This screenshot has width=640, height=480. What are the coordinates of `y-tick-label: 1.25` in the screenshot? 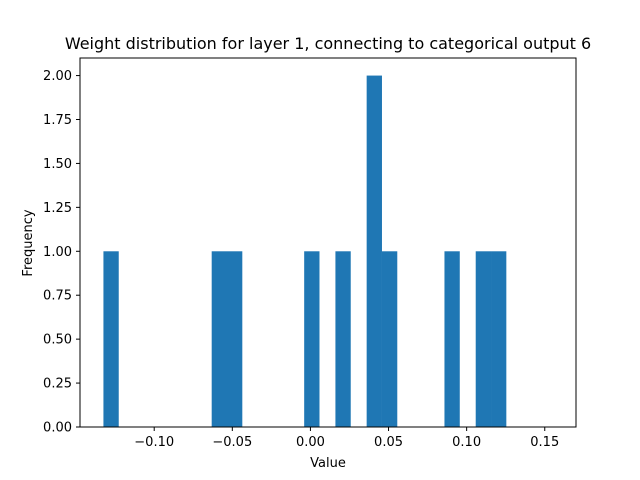 It's located at (57, 208).